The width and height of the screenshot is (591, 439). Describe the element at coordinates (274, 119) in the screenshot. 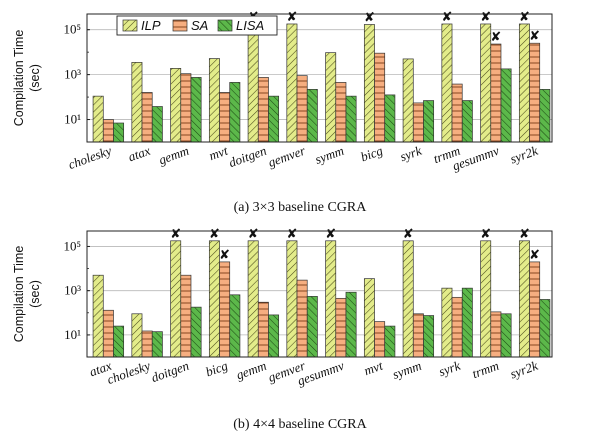

I see `bar-lisa-doitgen` at that location.